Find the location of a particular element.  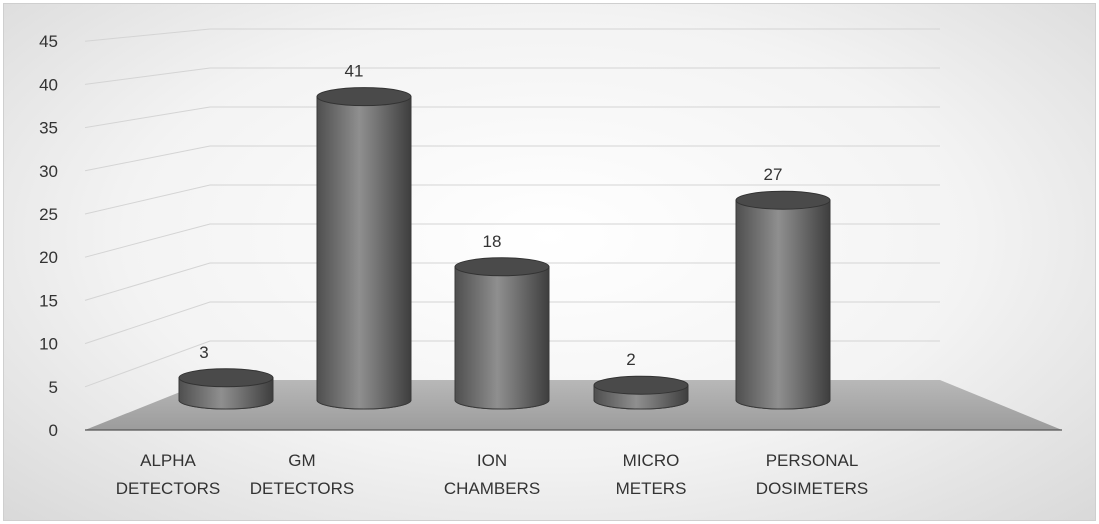

data-label: 41 is located at coordinates (354, 71).